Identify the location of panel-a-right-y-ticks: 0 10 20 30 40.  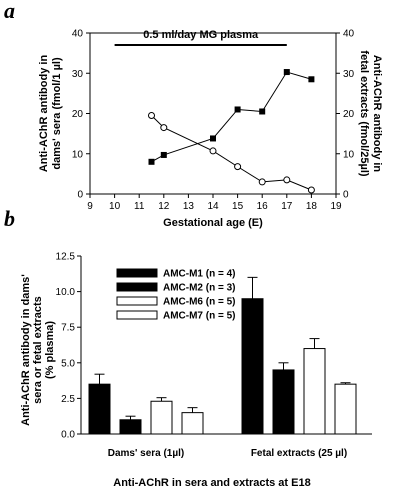
(345, 115).